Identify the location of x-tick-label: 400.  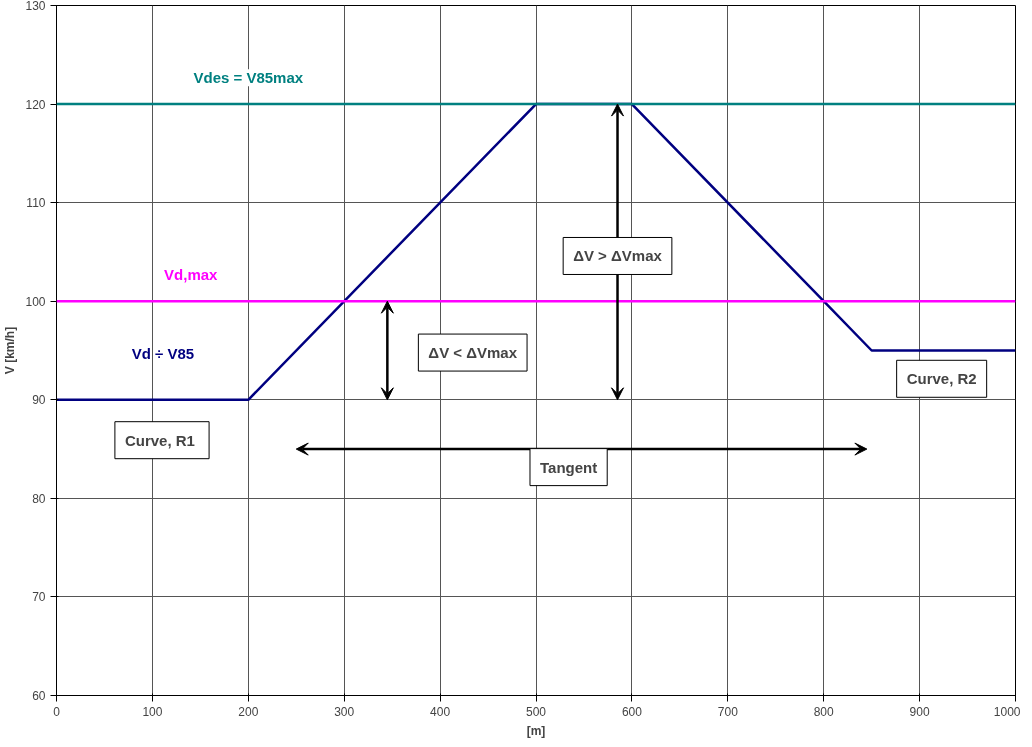
(440, 711).